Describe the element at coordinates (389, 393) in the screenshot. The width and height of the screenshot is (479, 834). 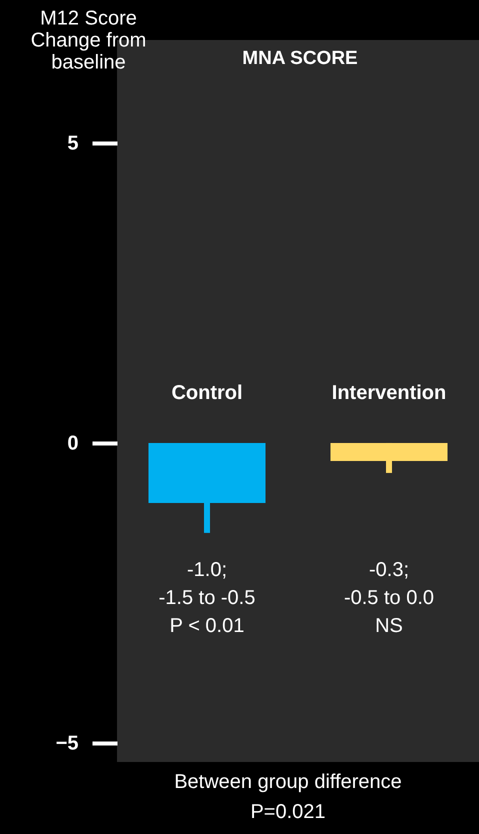
I see `x-tick-label: Intervention` at that location.